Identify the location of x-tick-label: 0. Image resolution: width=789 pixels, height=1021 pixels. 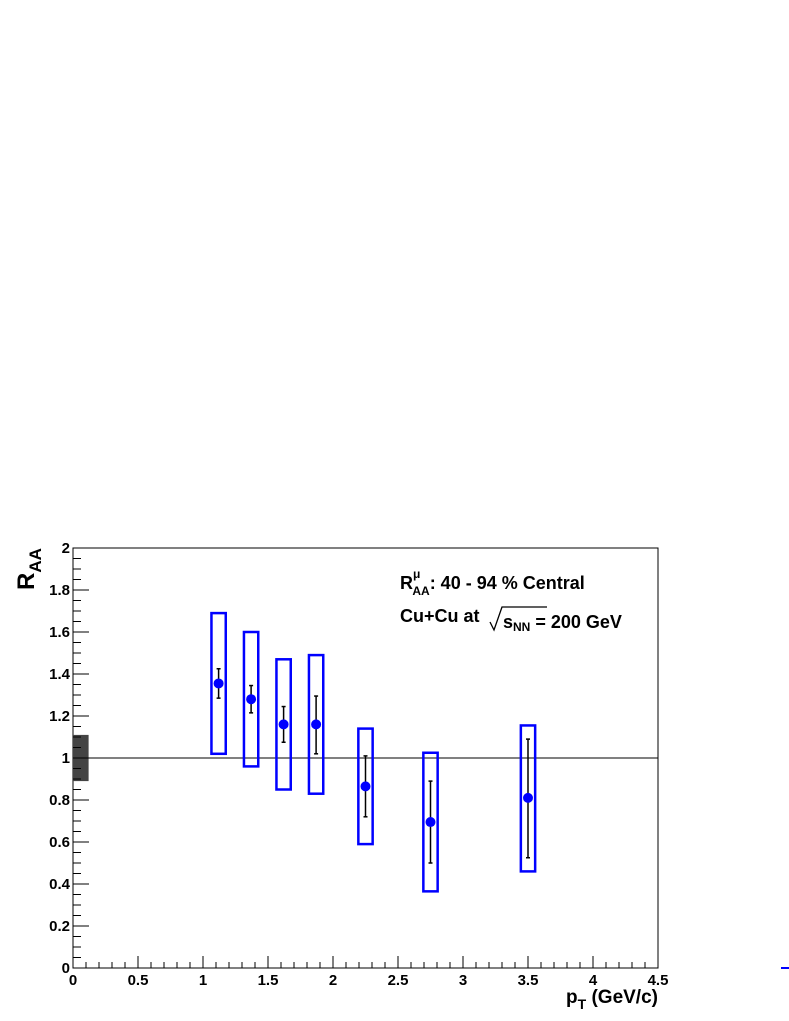
(73, 980).